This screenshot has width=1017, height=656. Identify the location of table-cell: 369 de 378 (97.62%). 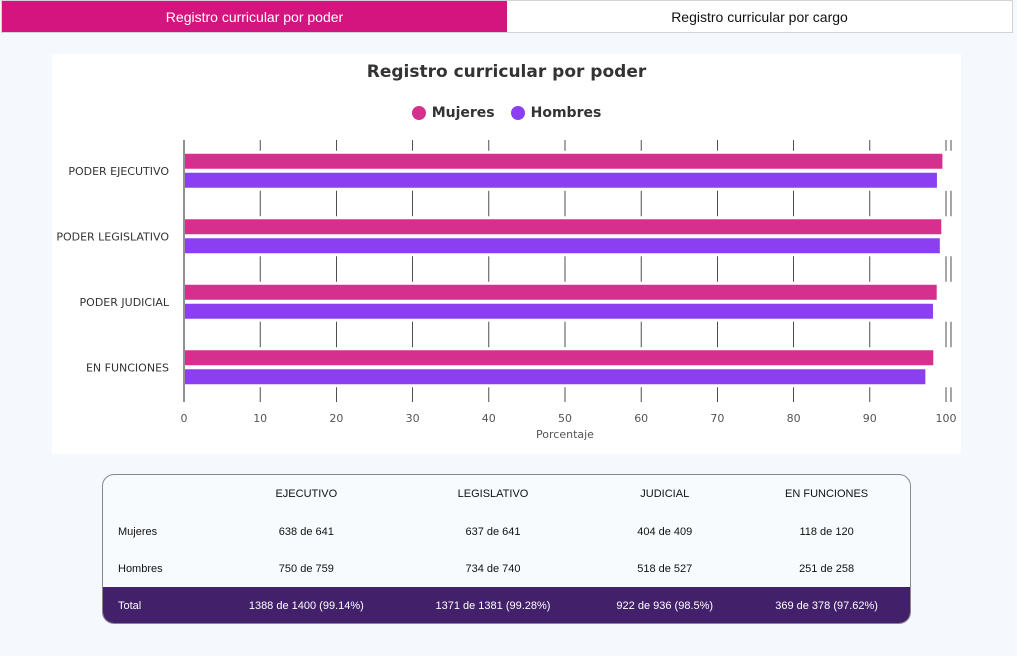
(826, 605).